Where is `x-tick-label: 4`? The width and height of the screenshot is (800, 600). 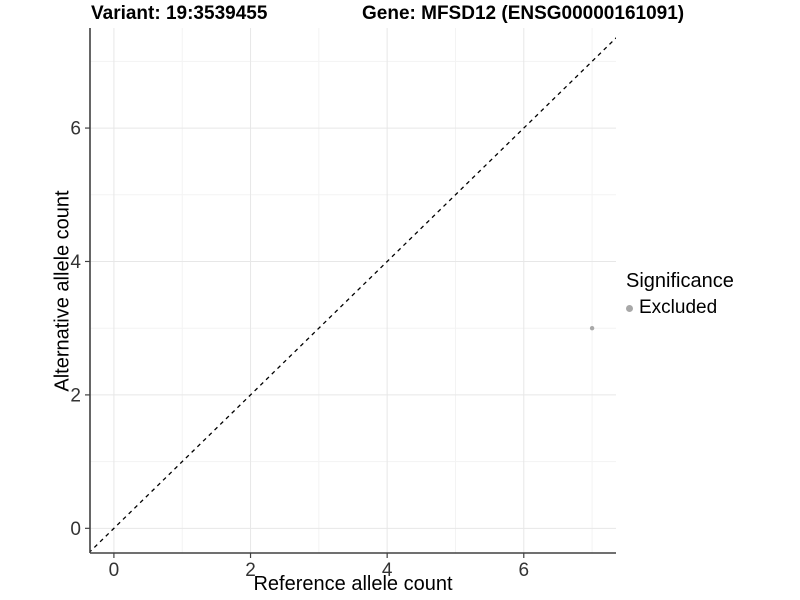 x-tick-label: 4 is located at coordinates (387, 570).